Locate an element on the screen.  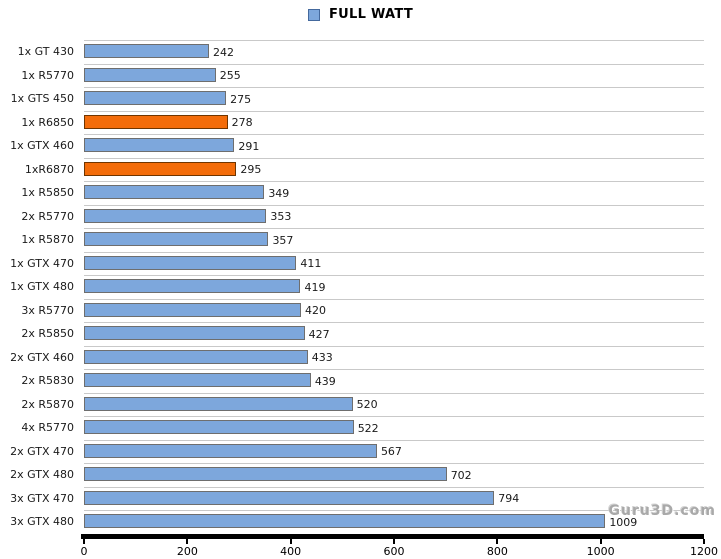
bar-value-label: 1009 is located at coordinates (623, 522).